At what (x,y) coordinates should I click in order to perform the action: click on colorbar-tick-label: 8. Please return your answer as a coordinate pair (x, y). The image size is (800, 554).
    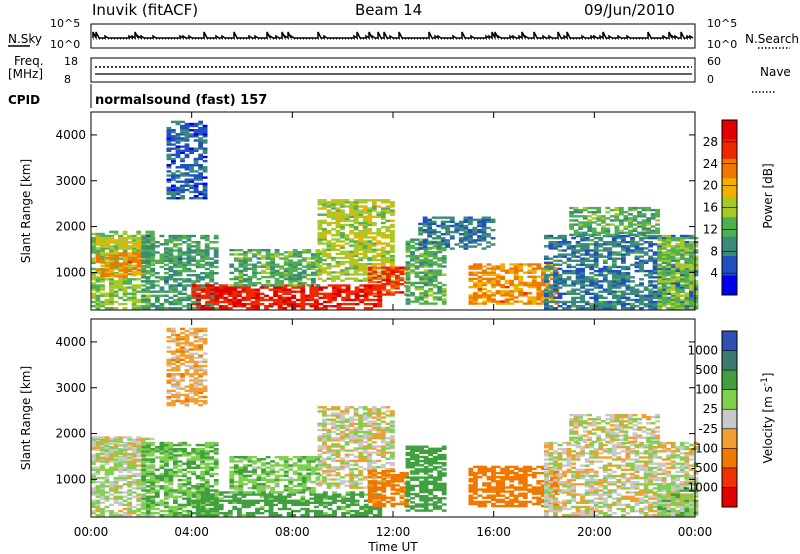
    Looking at the image, I should click on (714, 251).